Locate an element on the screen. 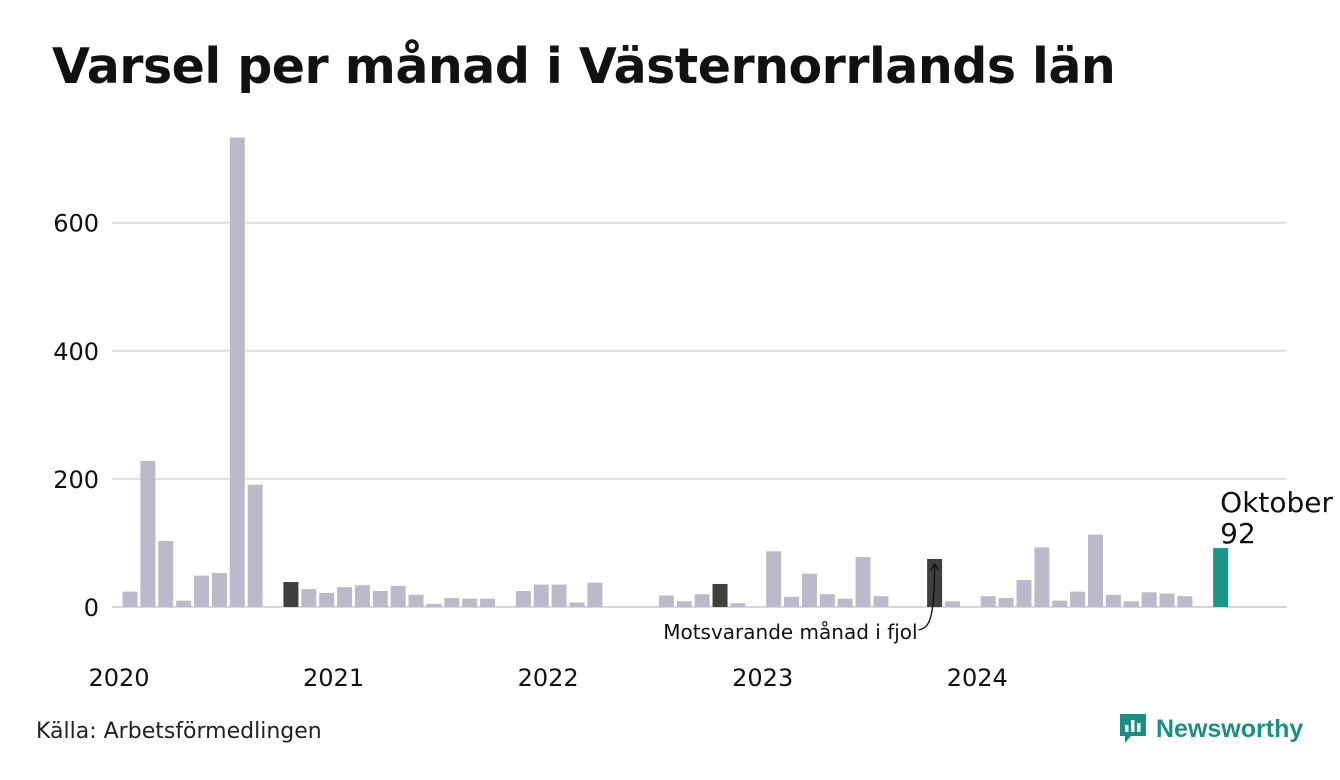 The width and height of the screenshot is (1340, 780). x-tick-label-2023: 2023 is located at coordinates (762, 678).